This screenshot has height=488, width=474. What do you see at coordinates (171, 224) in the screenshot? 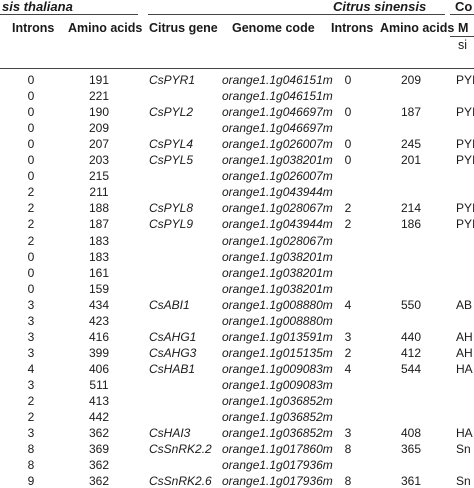
I see `cell-citrus-gene: CsPYL9` at bounding box center [171, 224].